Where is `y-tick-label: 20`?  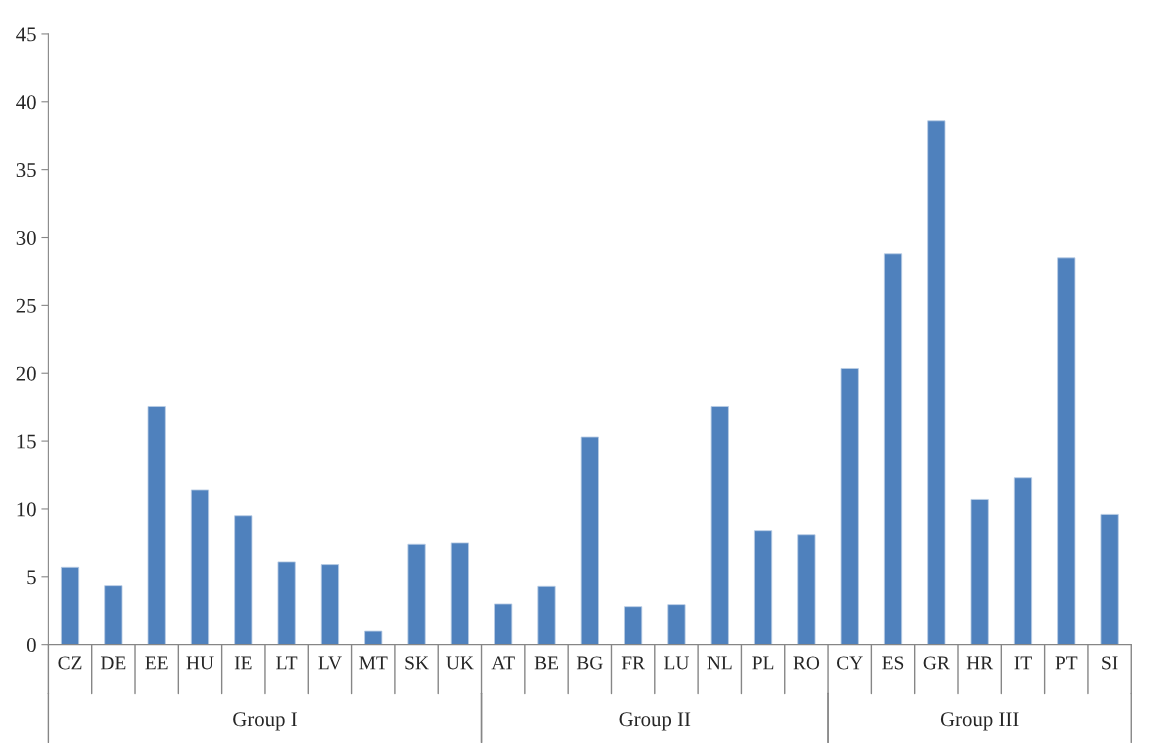
y-tick-label: 20 is located at coordinates (26, 373).